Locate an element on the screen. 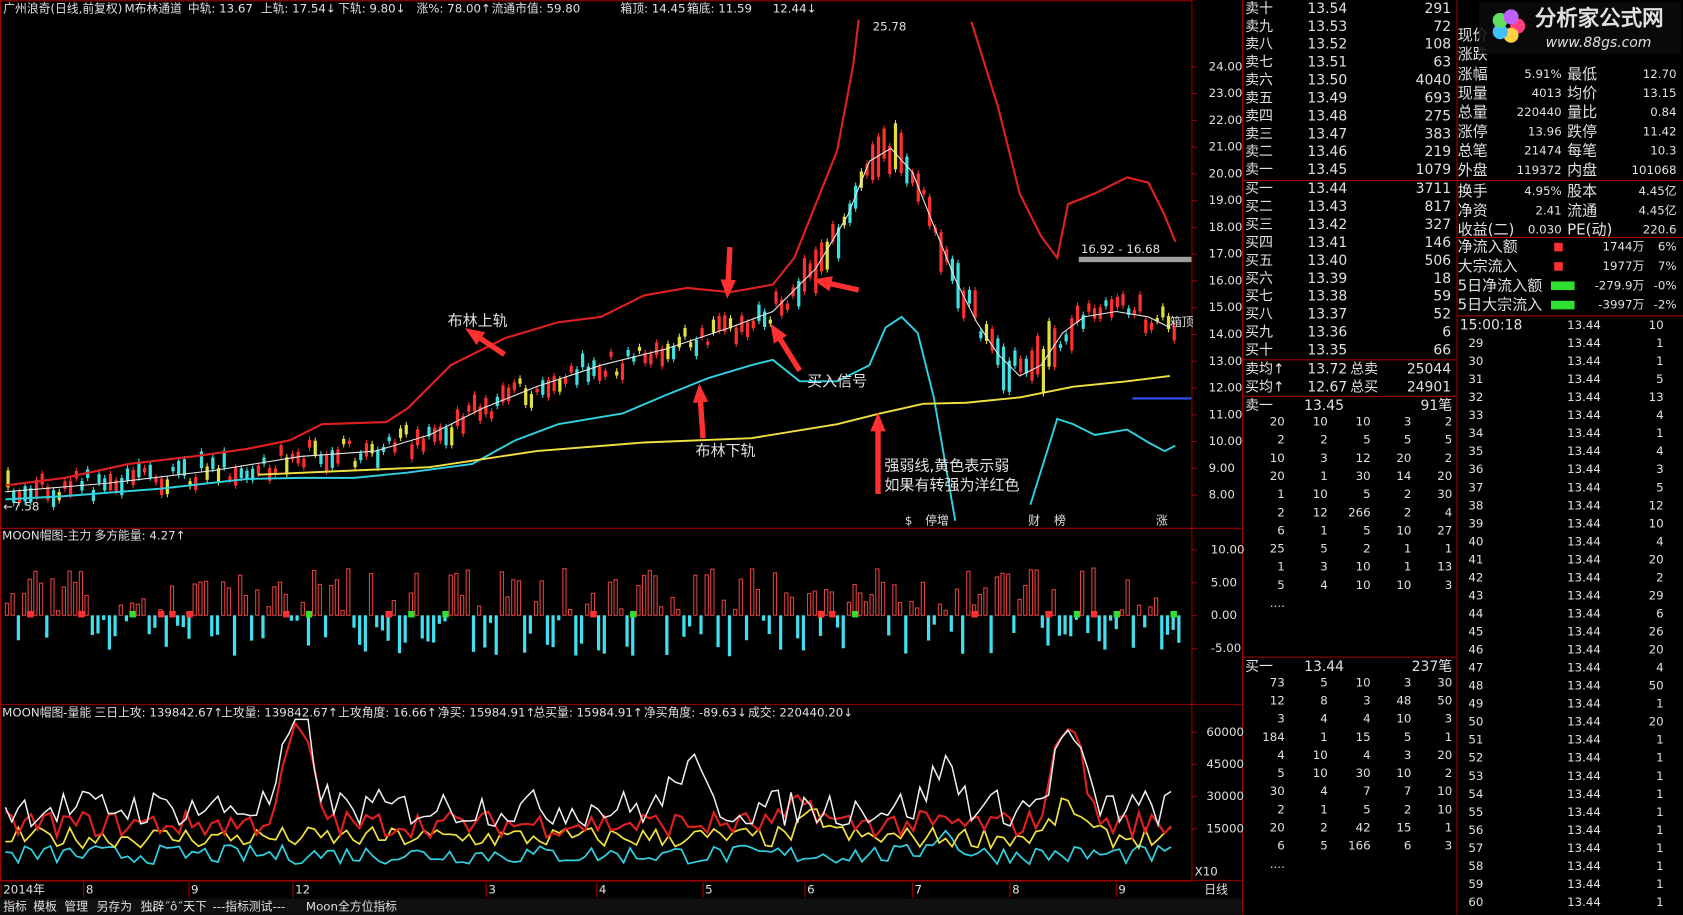 This screenshot has height=915, width=1683. tab: 指标 is located at coordinates (15, 907).